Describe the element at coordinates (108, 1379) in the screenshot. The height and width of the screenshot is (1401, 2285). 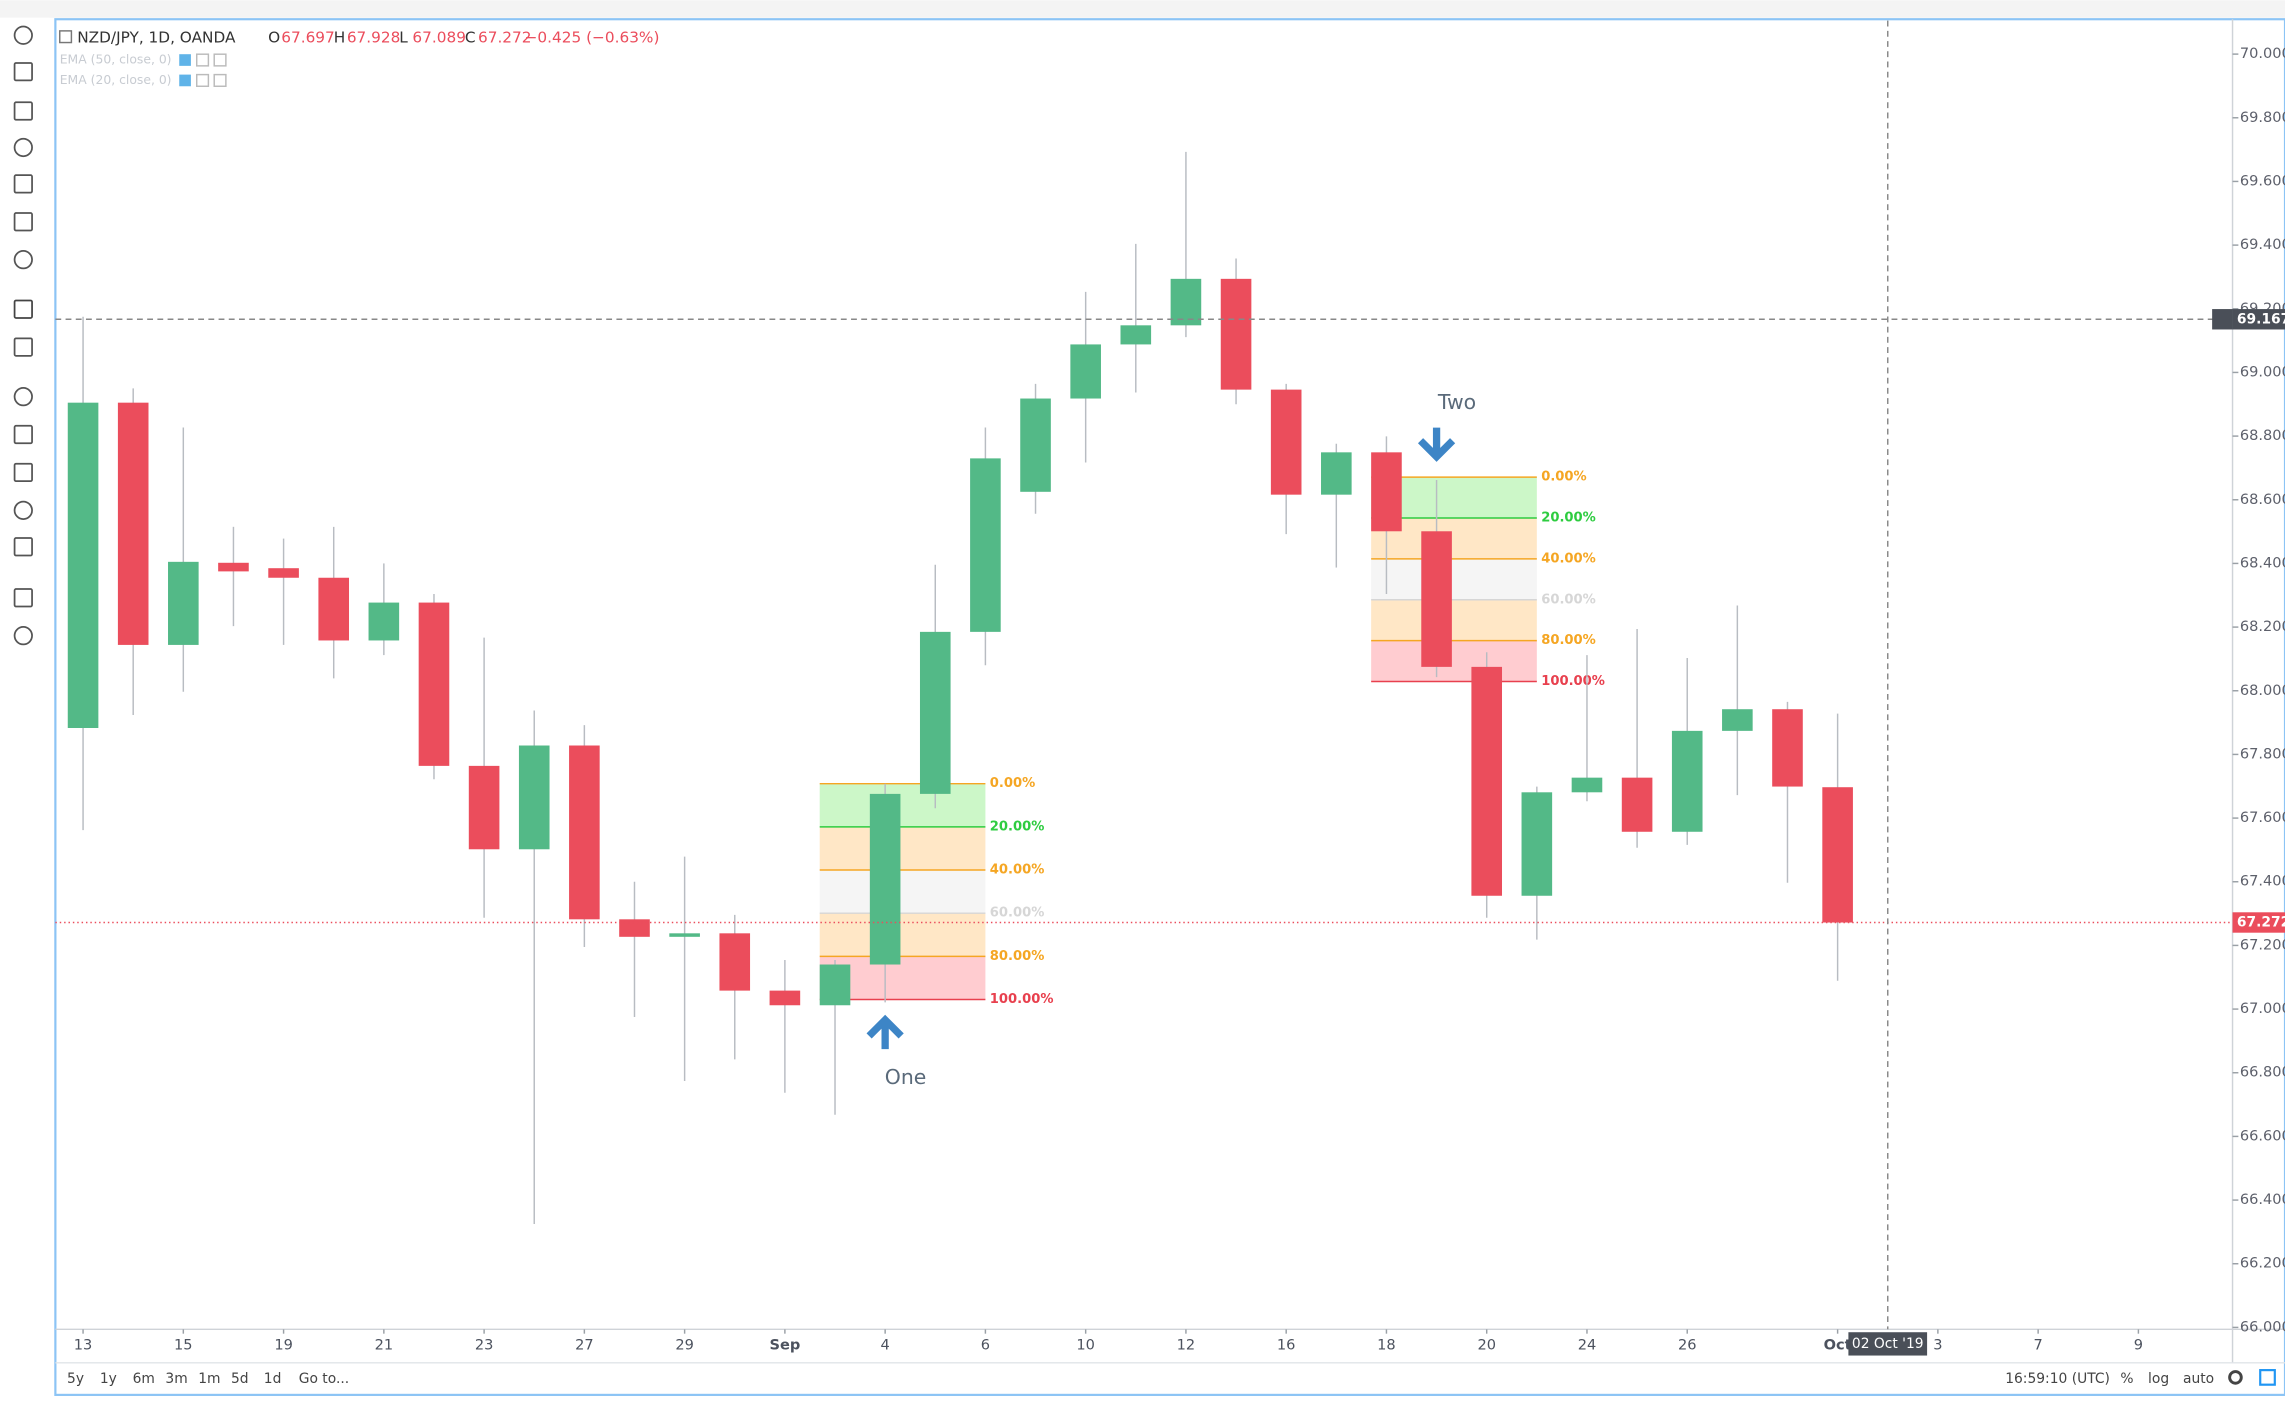
I see `range-button: 1y` at that location.